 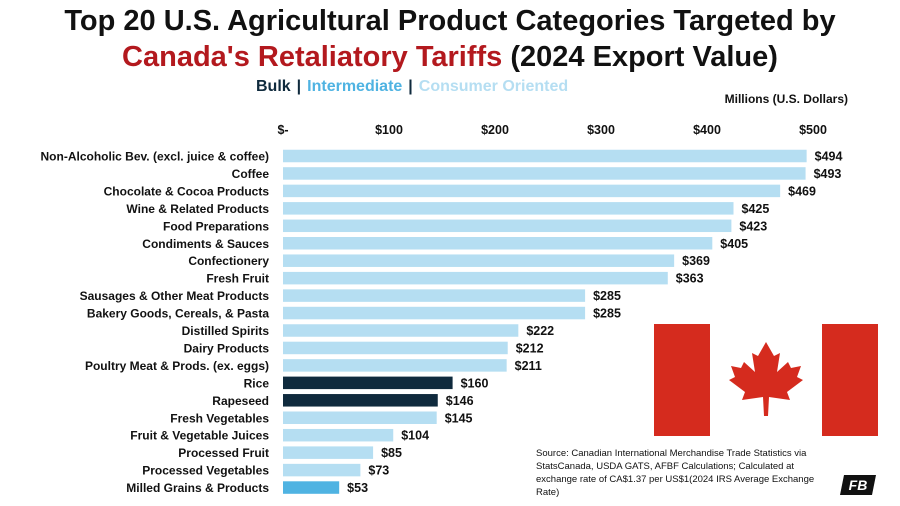 I want to click on legend-intermediate: Intermediate, so click(x=355, y=86).